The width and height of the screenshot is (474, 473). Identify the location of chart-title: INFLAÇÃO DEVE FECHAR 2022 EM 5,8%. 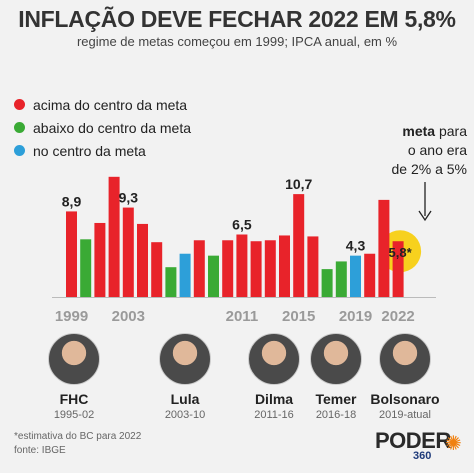
(237, 19).